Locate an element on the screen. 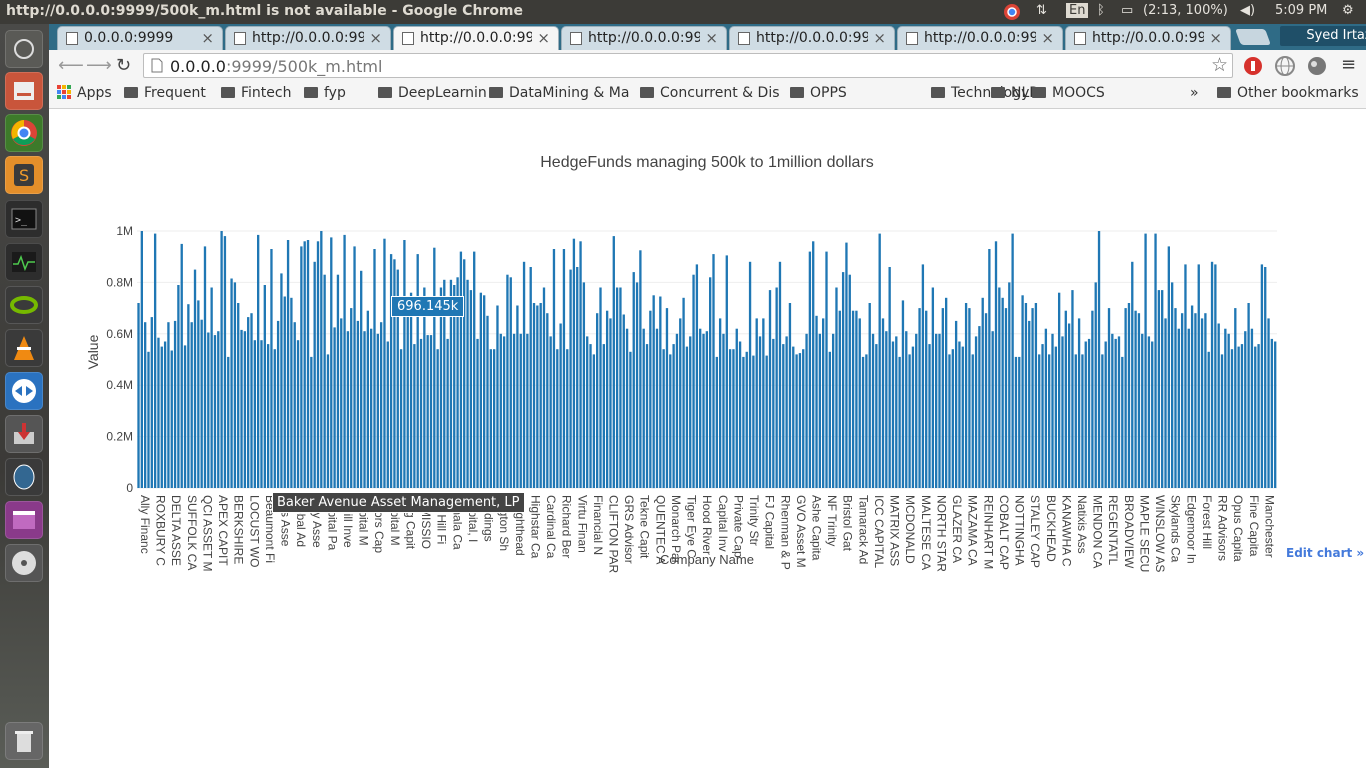 Image resolution: width=1366 pixels, height=768 pixels. sublime-icon: S is located at coordinates (24, 175).